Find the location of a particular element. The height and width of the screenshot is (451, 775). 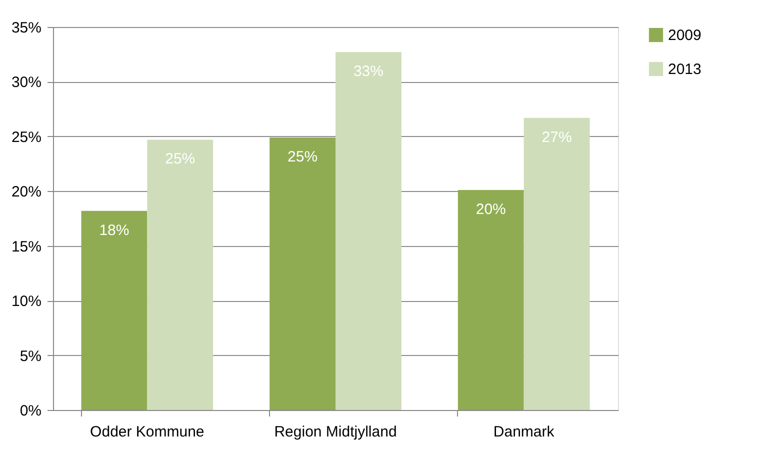

x-tick-label: Odder Kommune is located at coordinates (147, 432).